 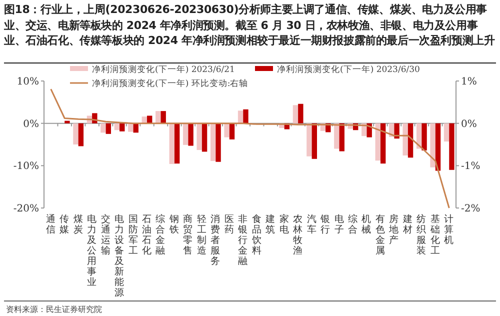 I want to click on x-tick-label: 家电, so click(x=284, y=224).